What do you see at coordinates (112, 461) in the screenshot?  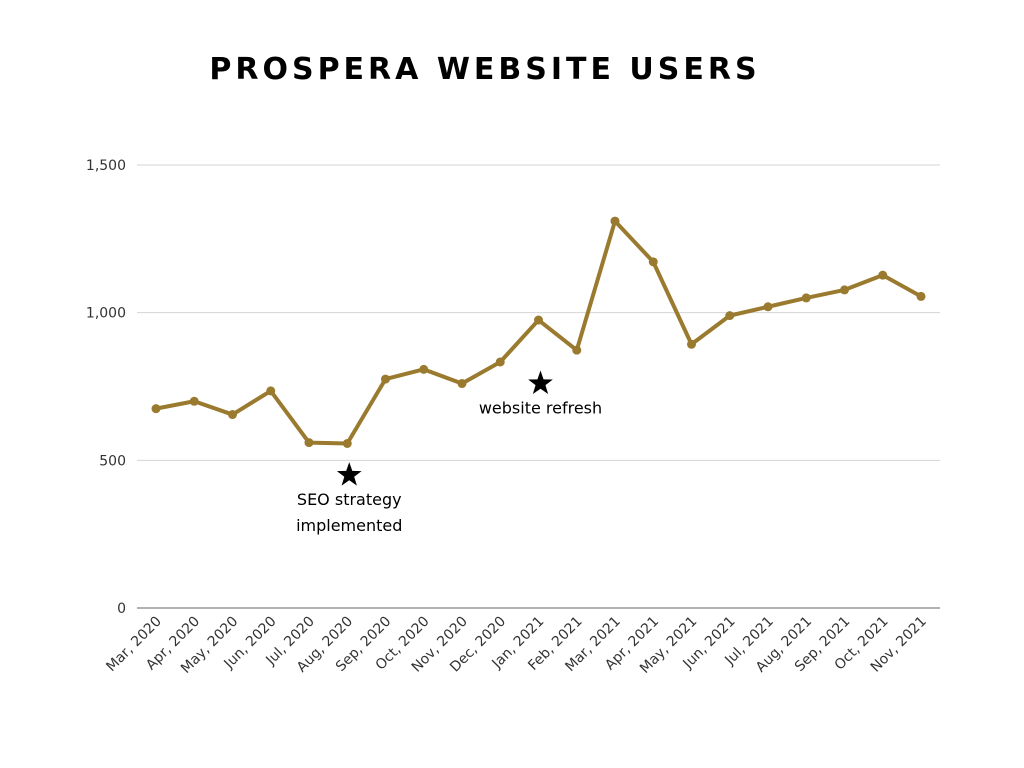 I see `y-tick-label: 500` at bounding box center [112, 461].